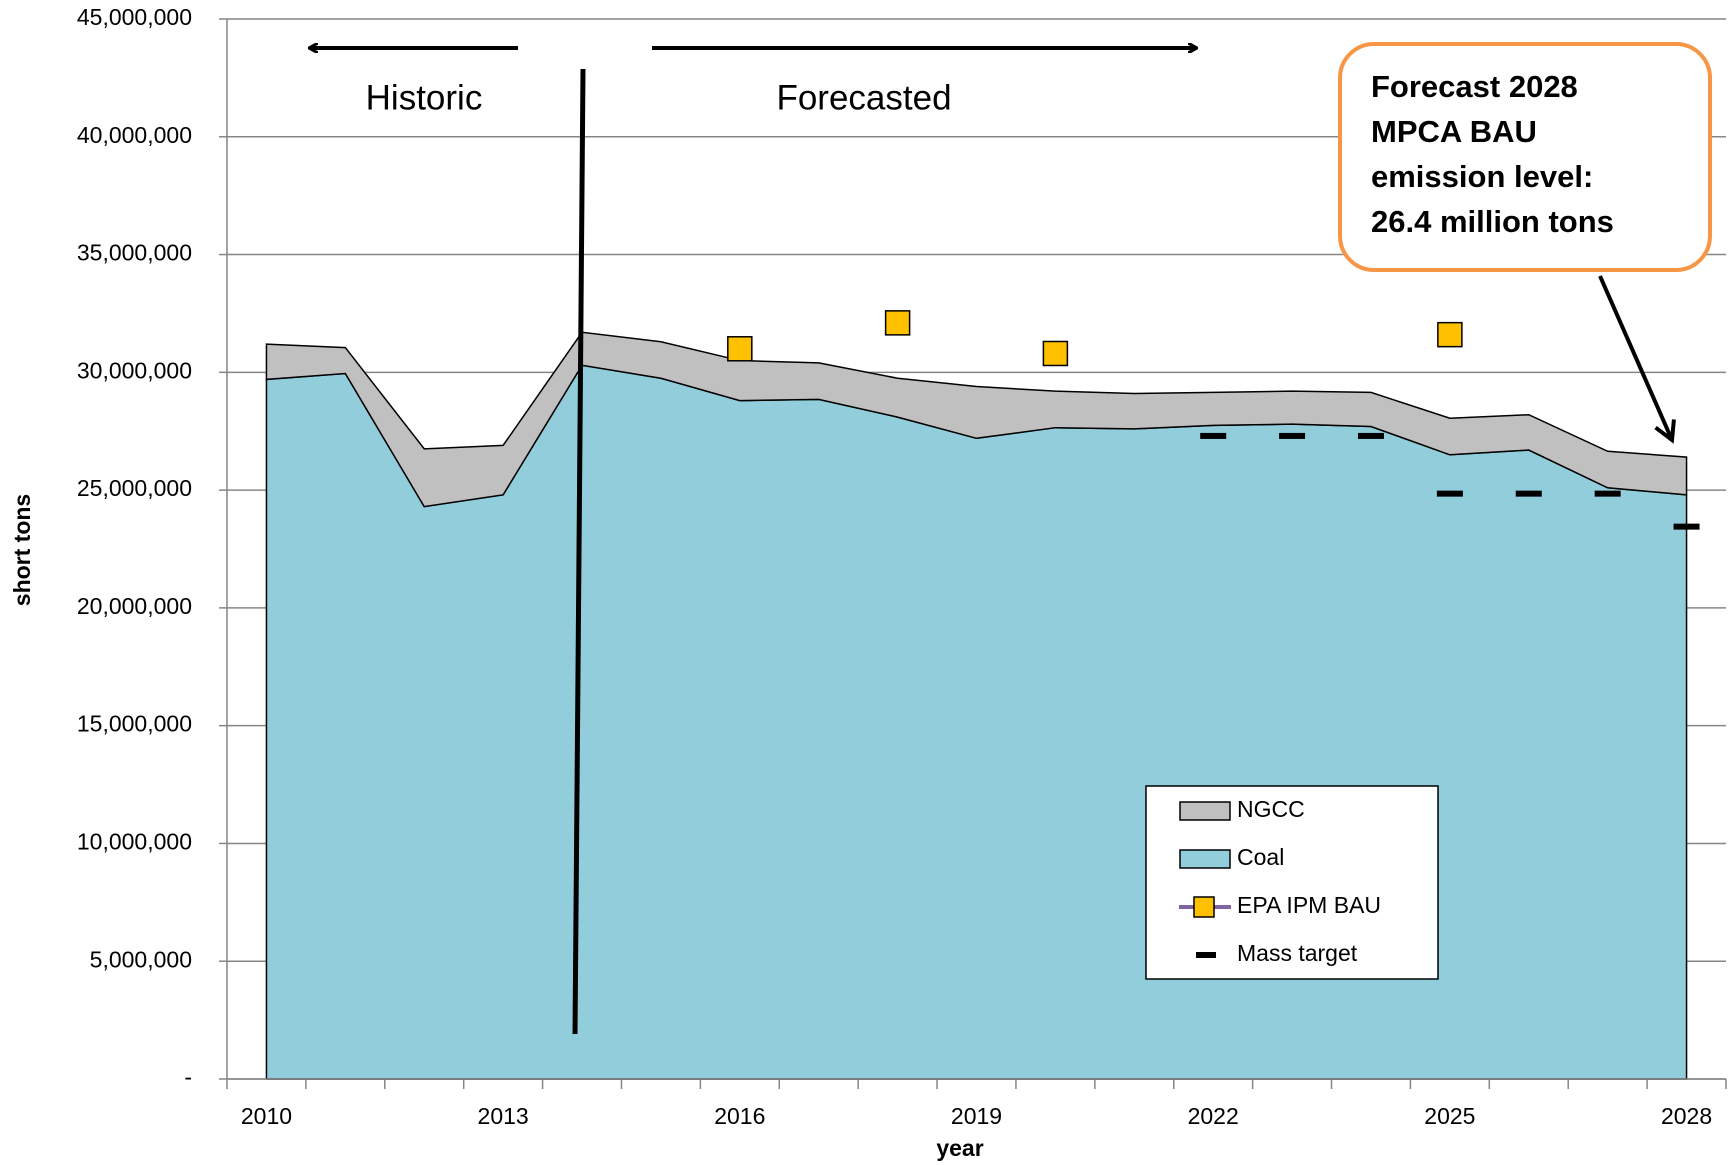 This screenshot has width=1734, height=1165. I want to click on area, so click(976, 419).